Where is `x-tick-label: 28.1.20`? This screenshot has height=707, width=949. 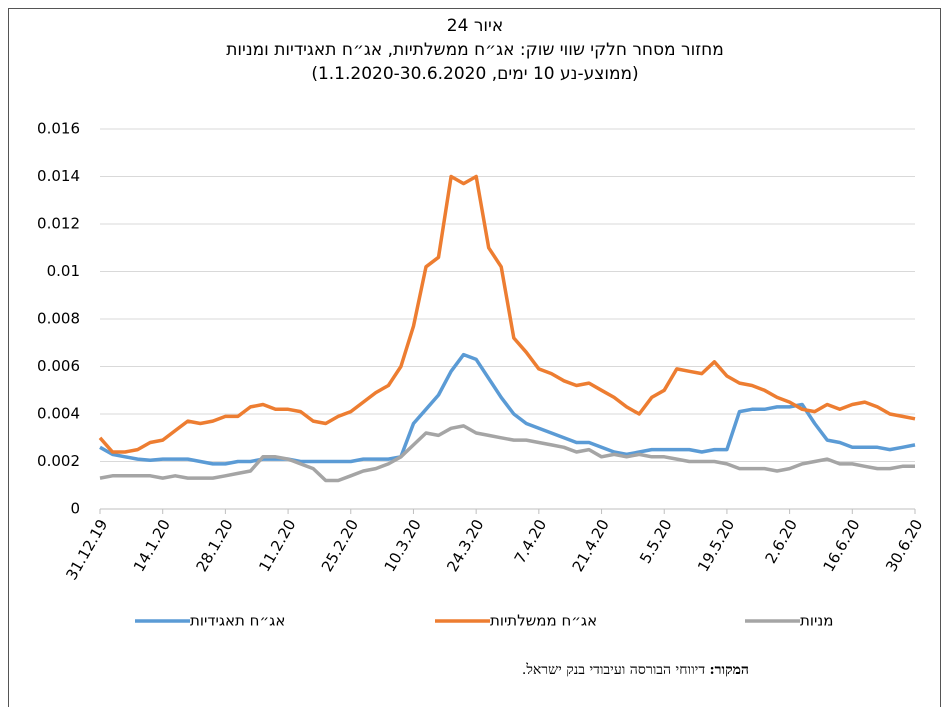 x-tick-label: 28.1.20 is located at coordinates (215, 545).